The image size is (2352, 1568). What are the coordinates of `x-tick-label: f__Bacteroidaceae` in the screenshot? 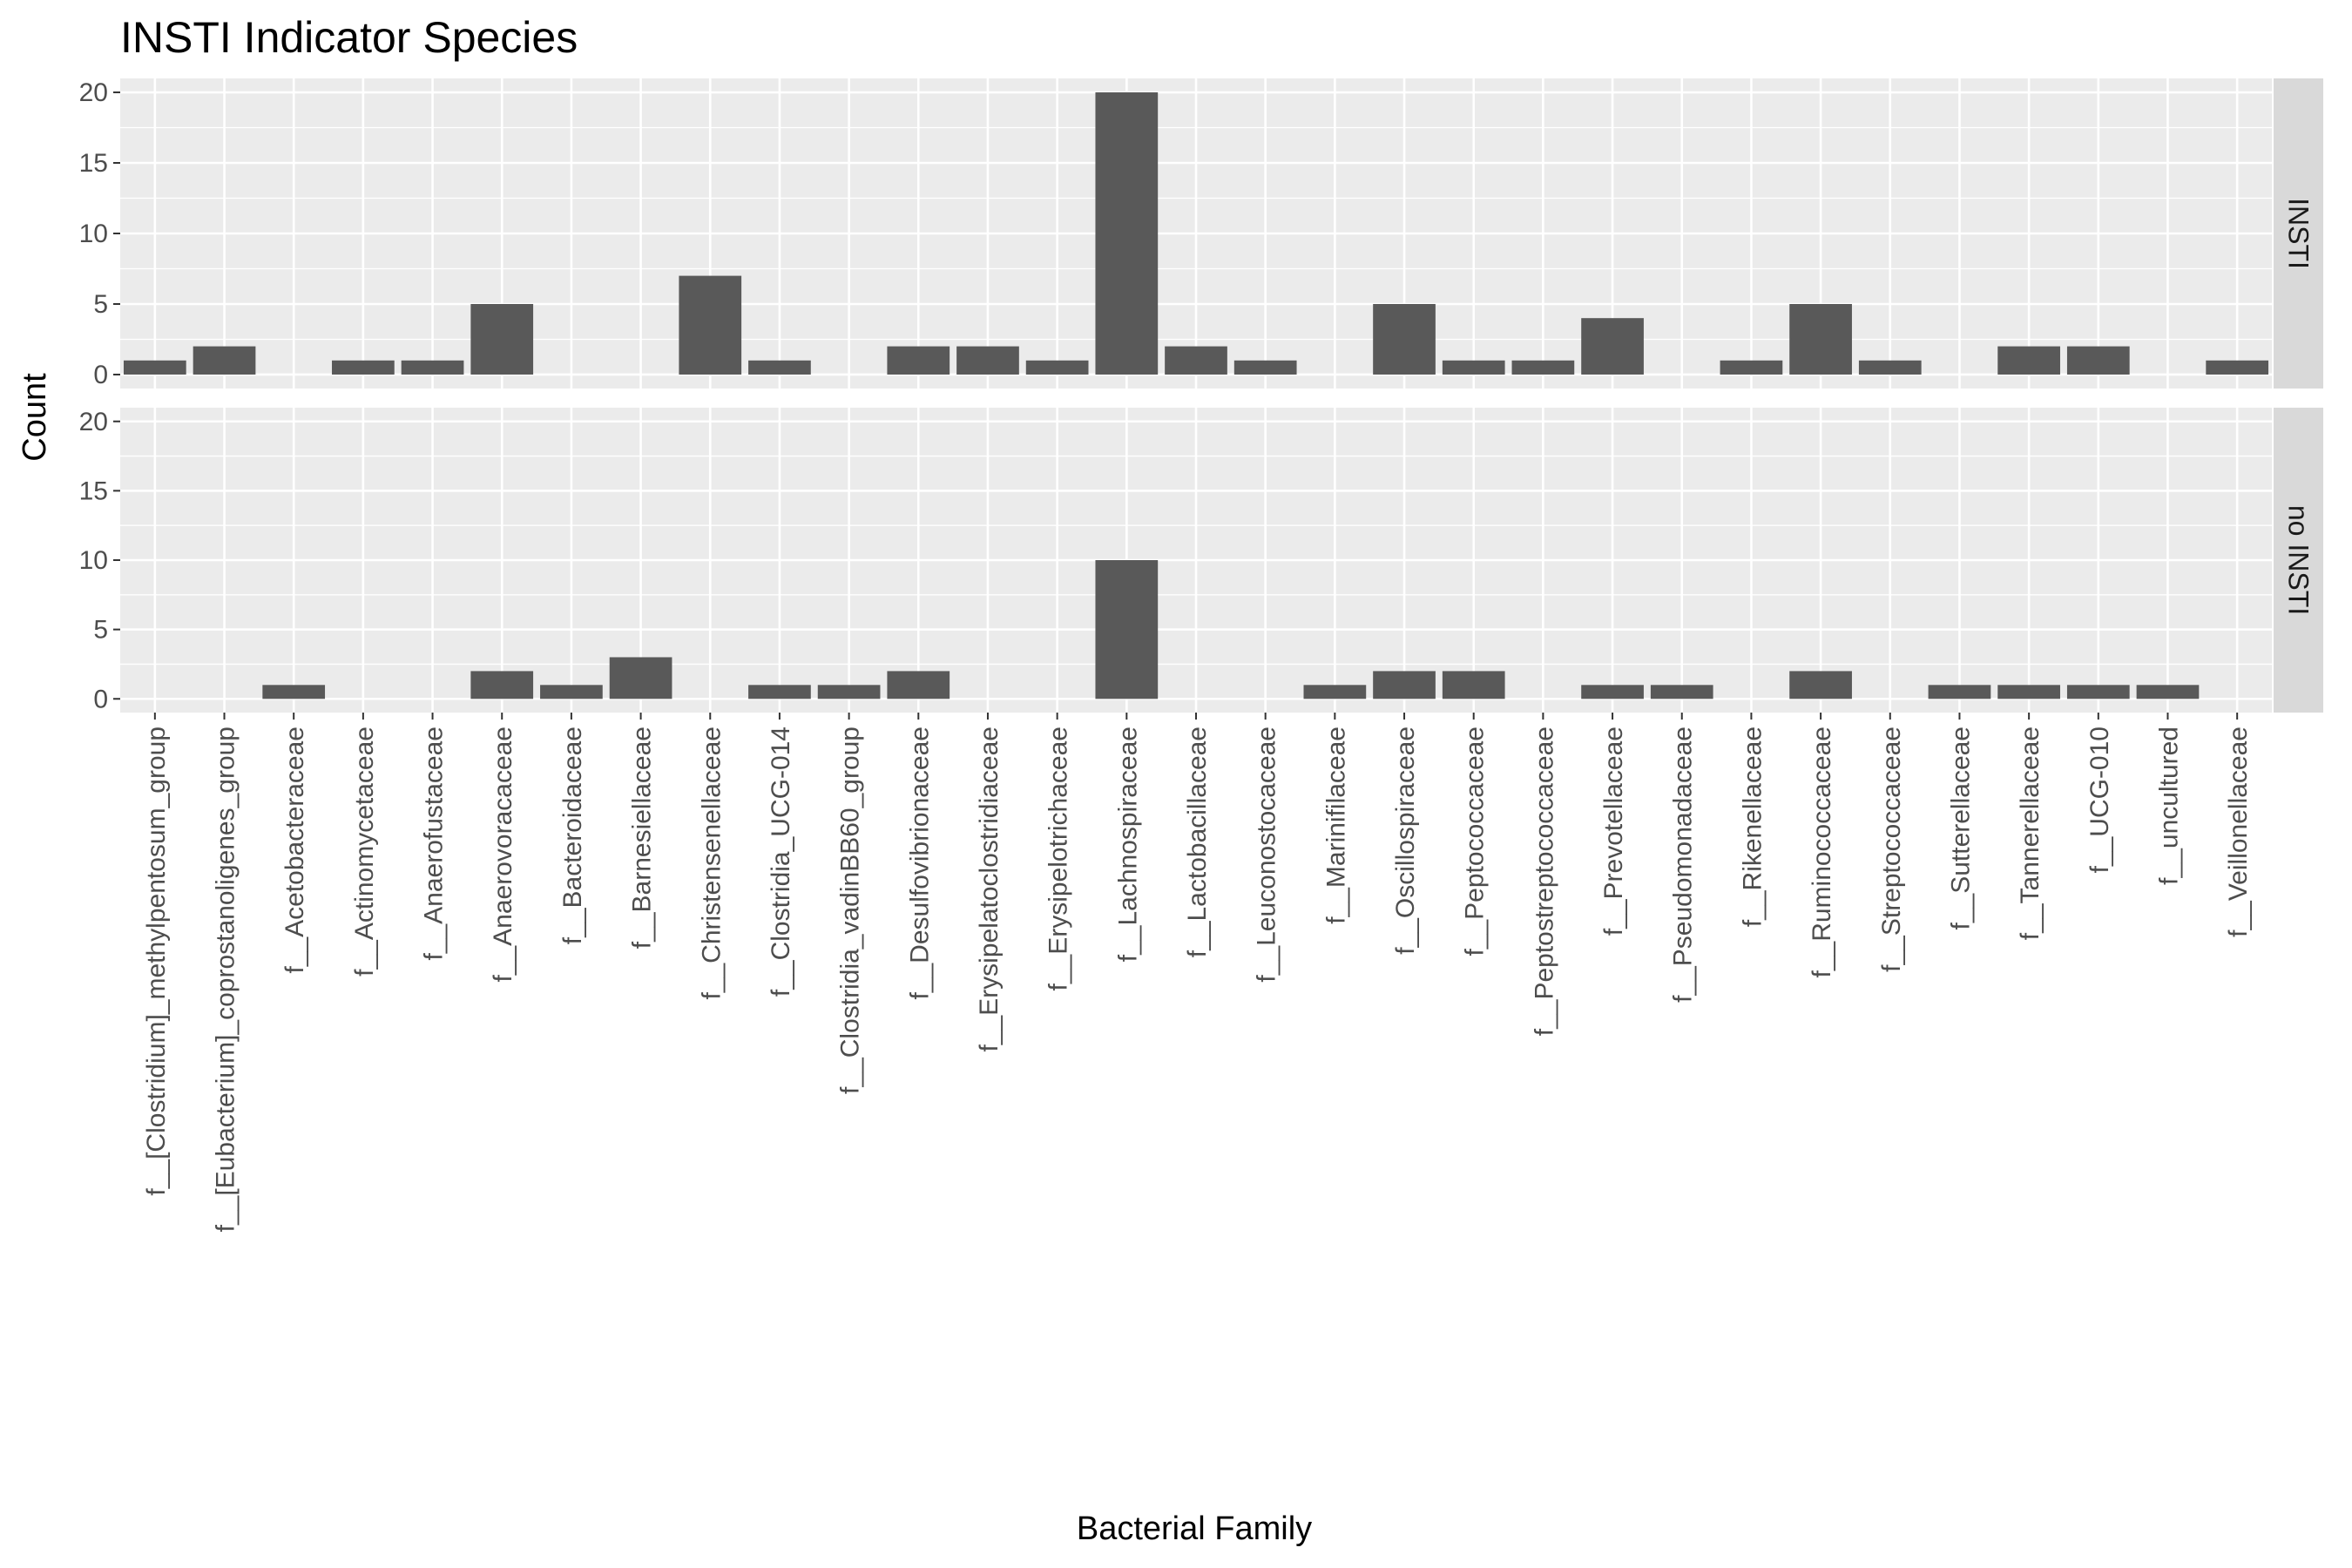 It's located at (572, 835).